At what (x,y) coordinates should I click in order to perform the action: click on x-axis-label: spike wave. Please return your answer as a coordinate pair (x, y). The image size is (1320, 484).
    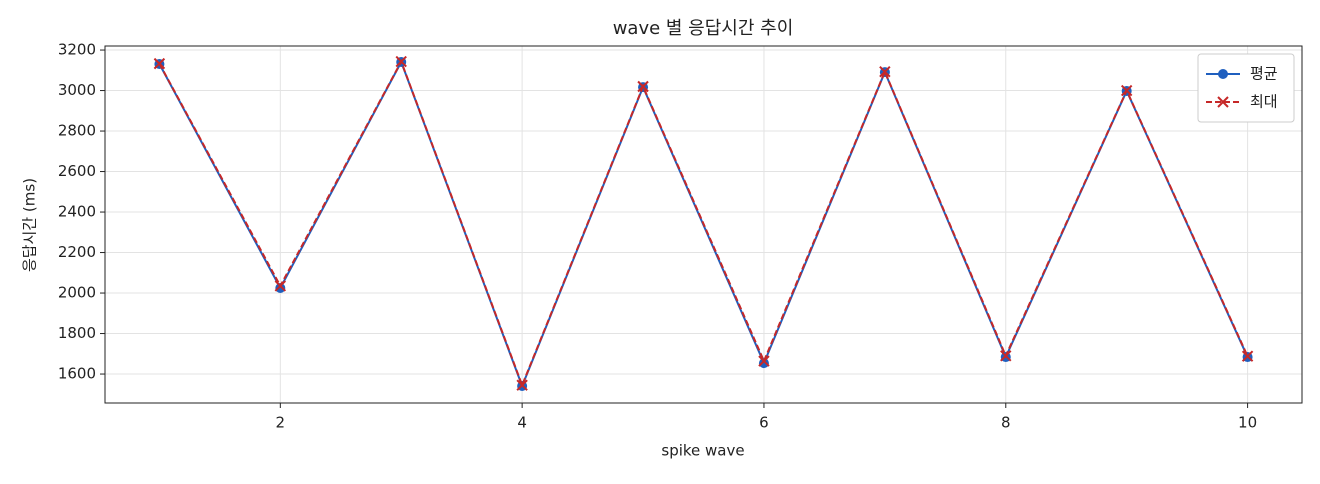
    Looking at the image, I should click on (702, 451).